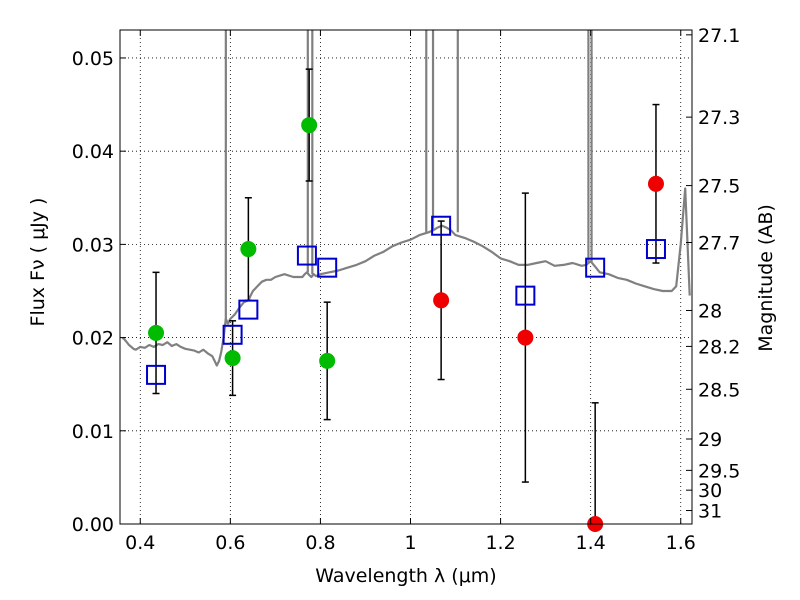  I want to click on y-tick-label: 0.03, so click(93, 245).